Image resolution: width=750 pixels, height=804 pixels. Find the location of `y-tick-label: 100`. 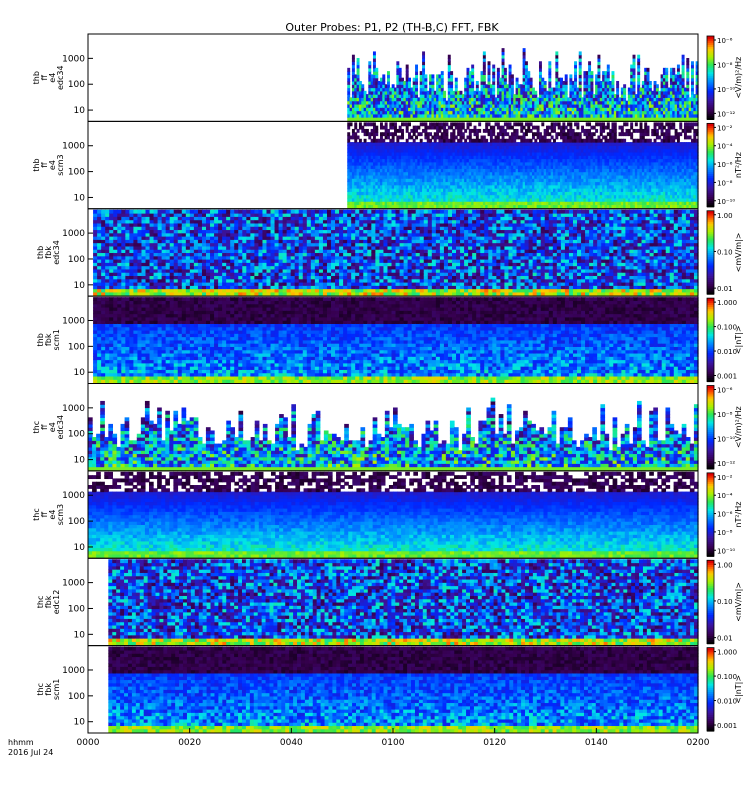

y-tick-label: 100 is located at coordinates (76, 85).